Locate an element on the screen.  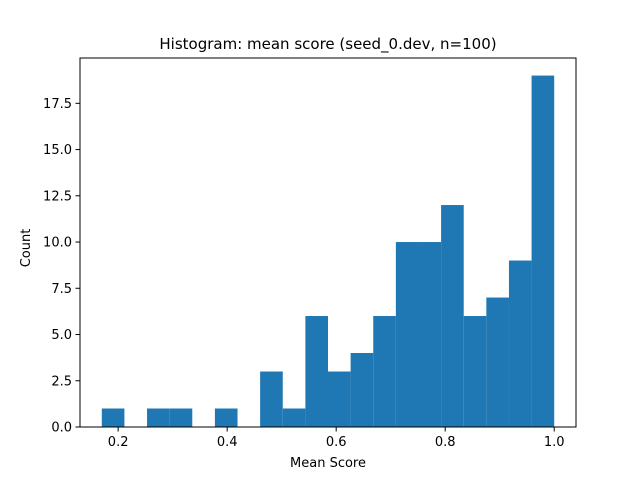
y-axis-ticks: 0.0 2.5 5.0 7.5 10.0 12.5 15.0 17.5 is located at coordinates (61, 266).